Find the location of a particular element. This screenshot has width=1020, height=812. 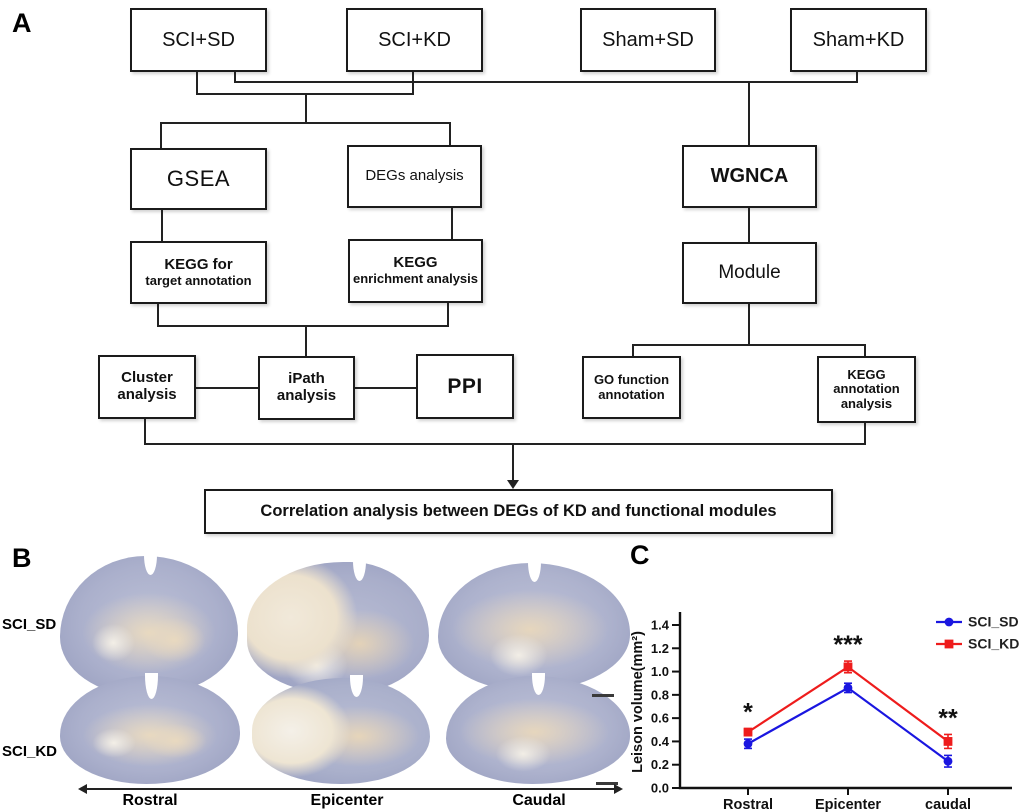

tissue-section-kd-epicenter is located at coordinates (341, 729).